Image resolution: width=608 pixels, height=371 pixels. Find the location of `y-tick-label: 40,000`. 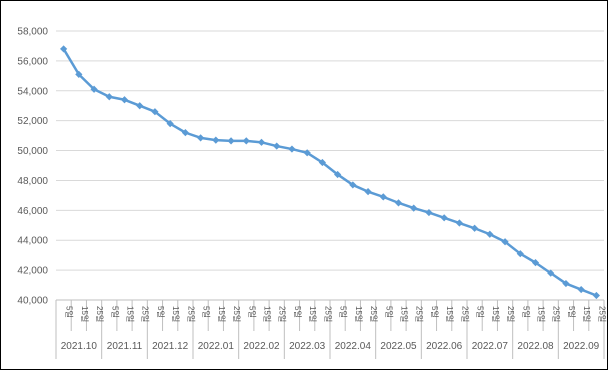

y-tick-label: 40,000 is located at coordinates (32, 301).